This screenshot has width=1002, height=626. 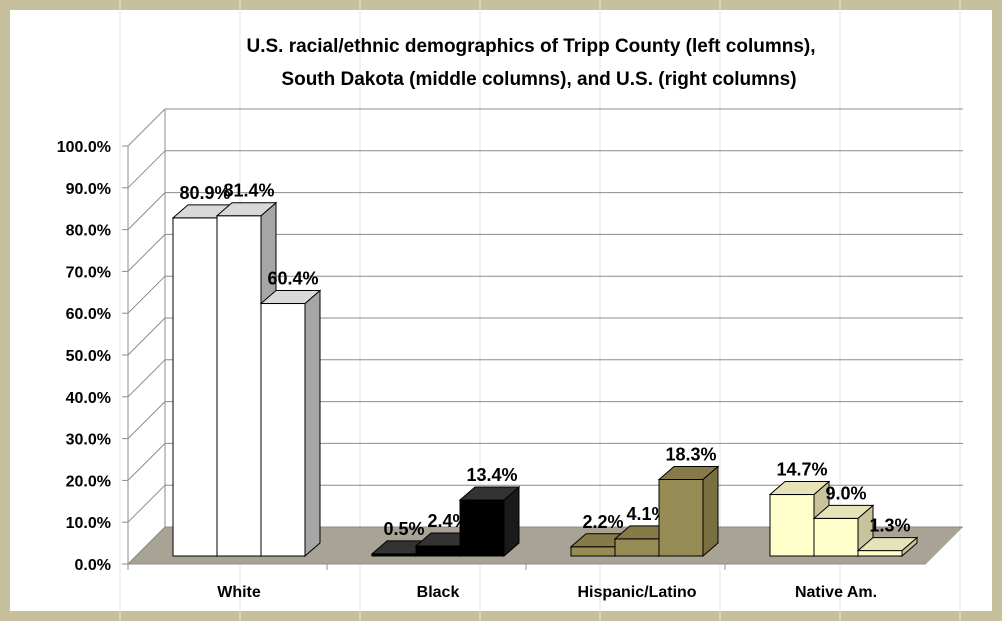 What do you see at coordinates (88, 356) in the screenshot?
I see `y-tick-label: 50.0%` at bounding box center [88, 356].